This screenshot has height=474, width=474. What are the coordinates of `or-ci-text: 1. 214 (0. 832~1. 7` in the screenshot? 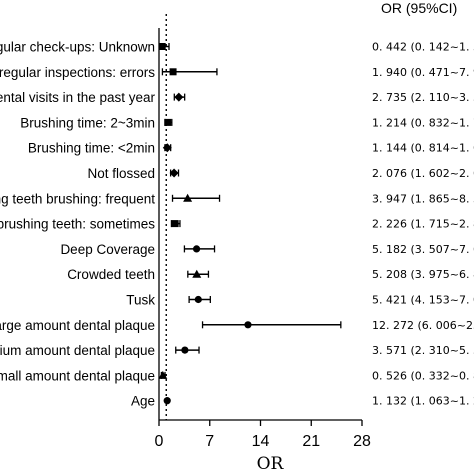 It's located at (423, 122).